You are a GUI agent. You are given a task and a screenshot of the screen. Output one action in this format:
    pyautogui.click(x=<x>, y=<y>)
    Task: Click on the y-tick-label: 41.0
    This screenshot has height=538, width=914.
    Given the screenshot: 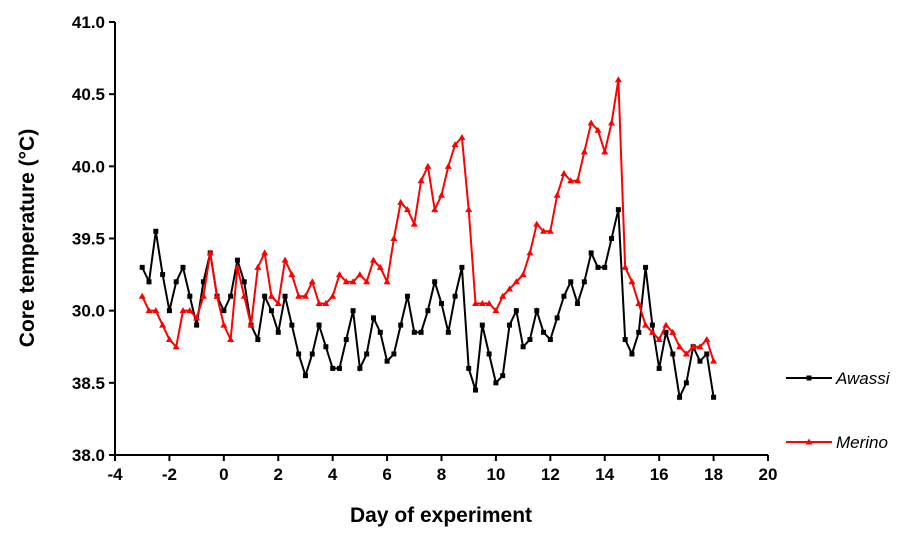 What is the action you would take?
    pyautogui.click(x=88, y=22)
    